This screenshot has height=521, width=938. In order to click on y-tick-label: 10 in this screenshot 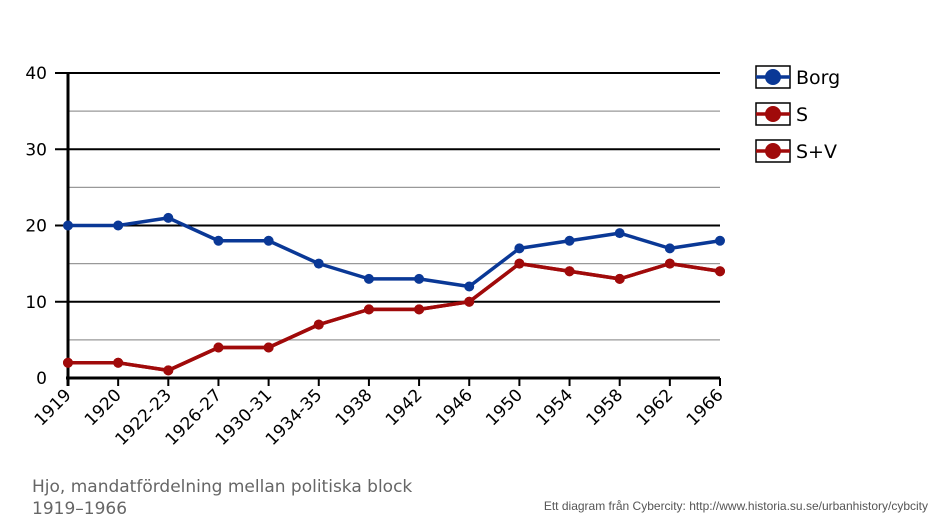, I will do `click(36, 303)`.